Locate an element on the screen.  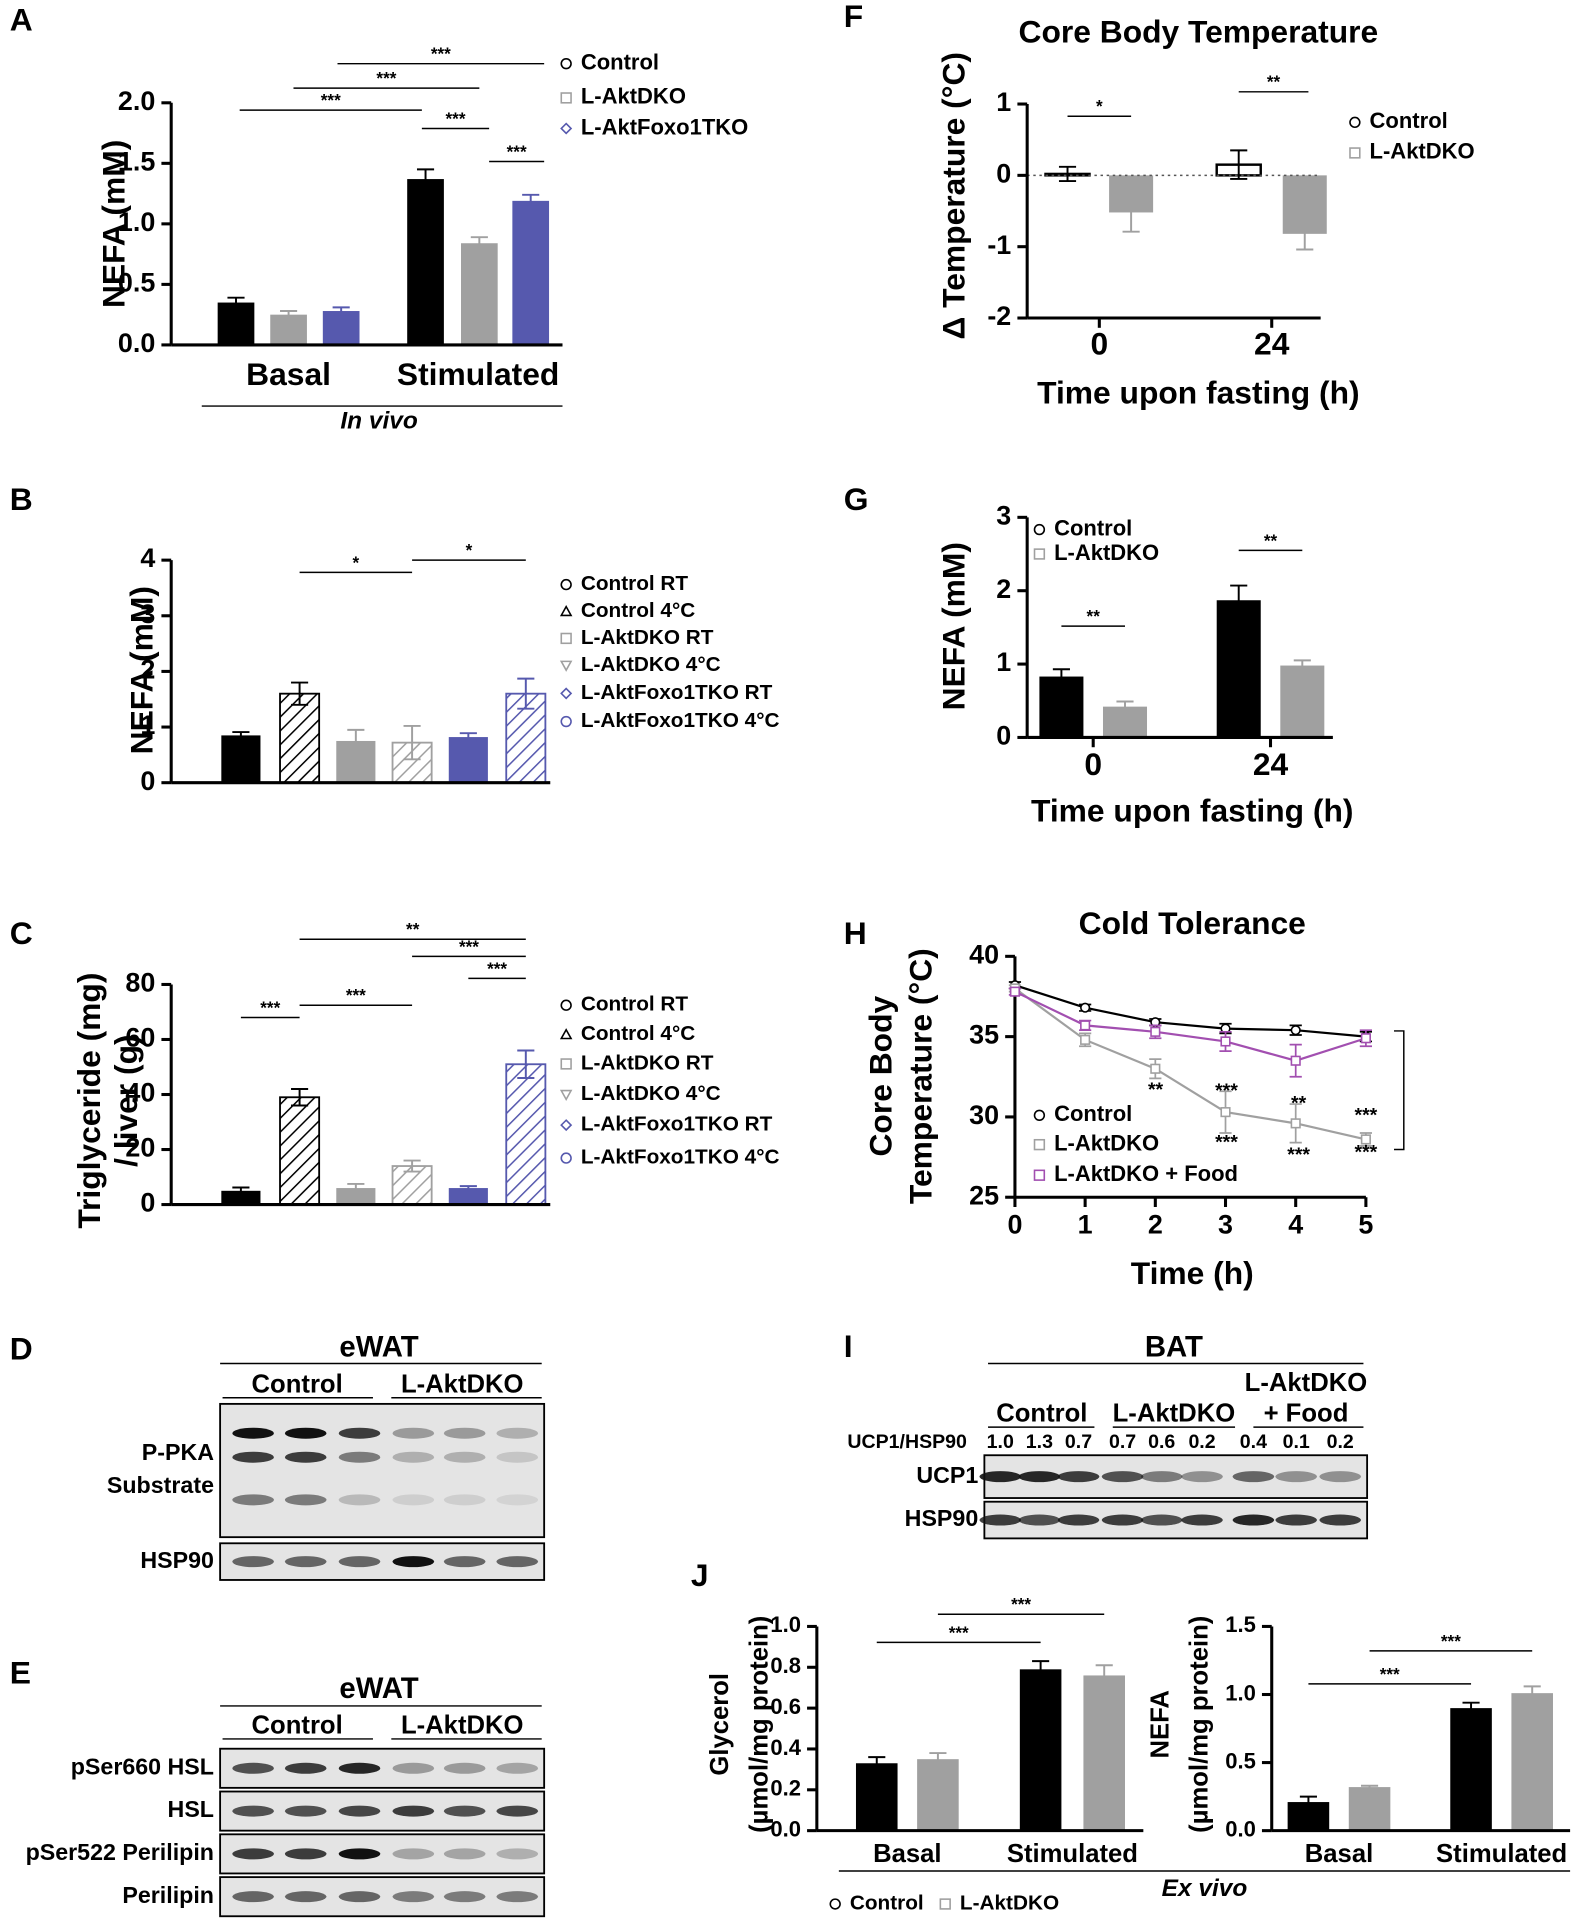
panel-label: A is located at coordinates (21, 19).